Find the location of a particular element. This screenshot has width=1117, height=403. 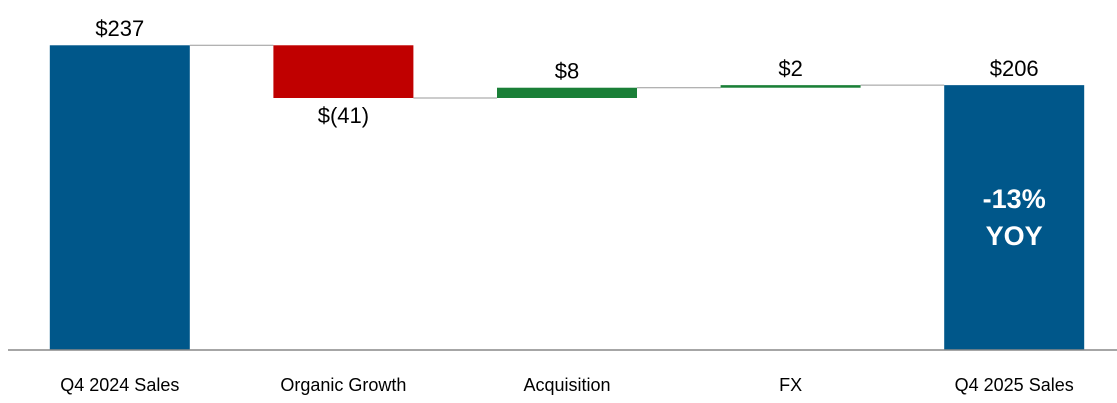

x-tick-label: Organic Growth is located at coordinates (343, 385).